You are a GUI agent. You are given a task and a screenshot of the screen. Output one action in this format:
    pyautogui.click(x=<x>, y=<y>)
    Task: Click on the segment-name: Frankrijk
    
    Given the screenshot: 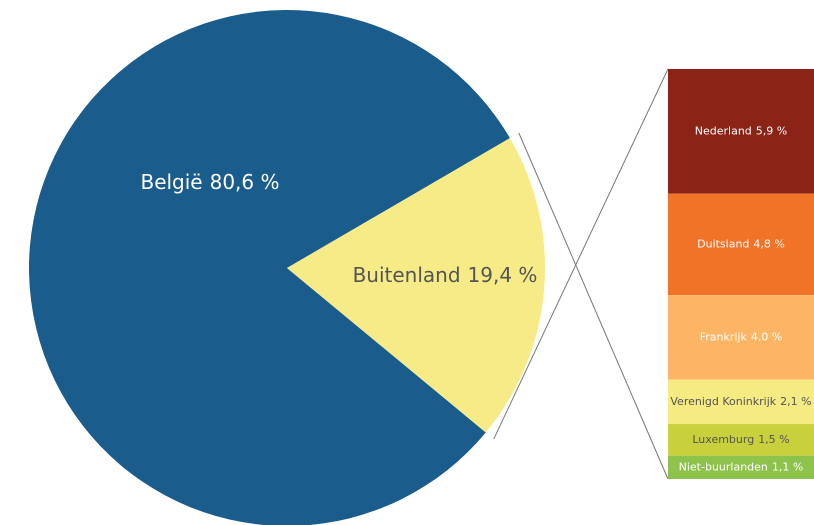 What is the action you would take?
    pyautogui.click(x=724, y=336)
    